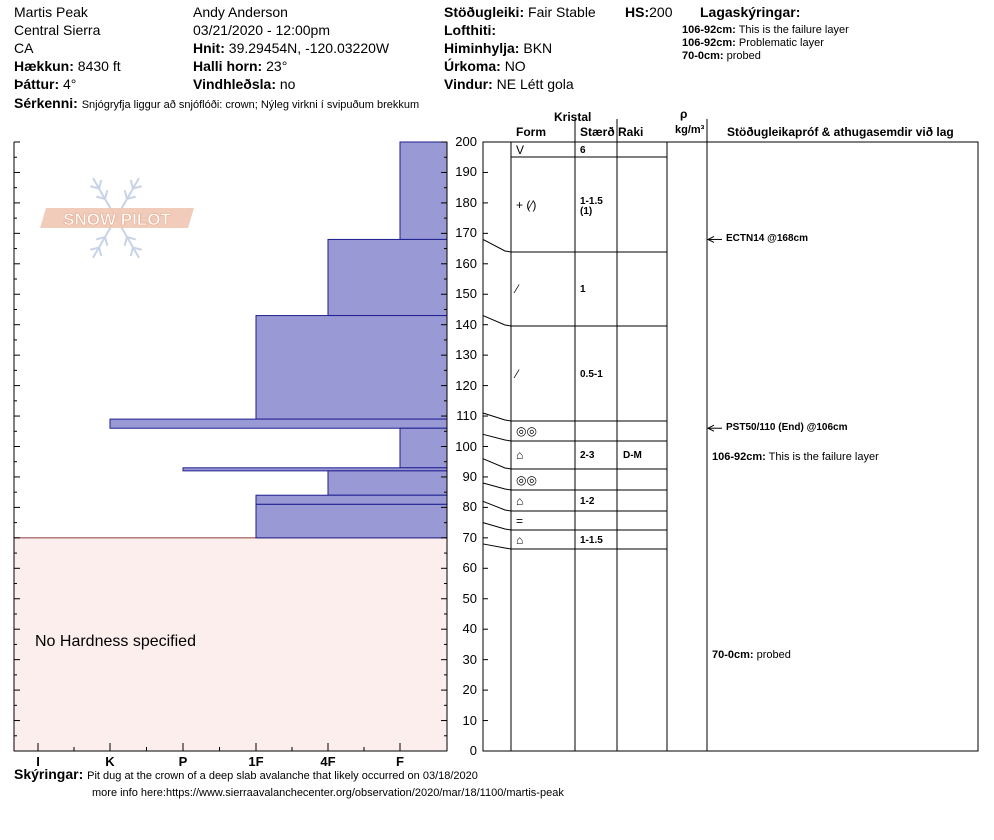 Image resolution: width=994 pixels, height=840 pixels. I want to click on observer: Andy Anderson, so click(240, 12).